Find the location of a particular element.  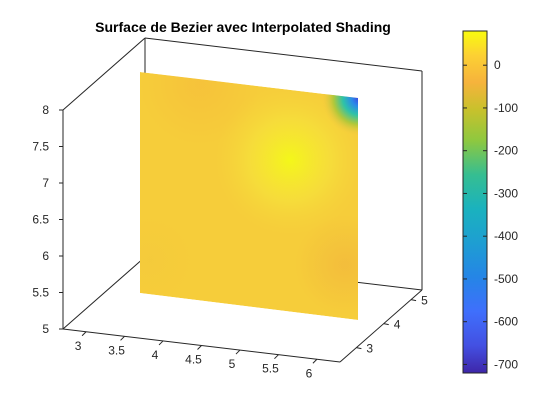

z-tick-label: 6.5 is located at coordinates (40, 220).